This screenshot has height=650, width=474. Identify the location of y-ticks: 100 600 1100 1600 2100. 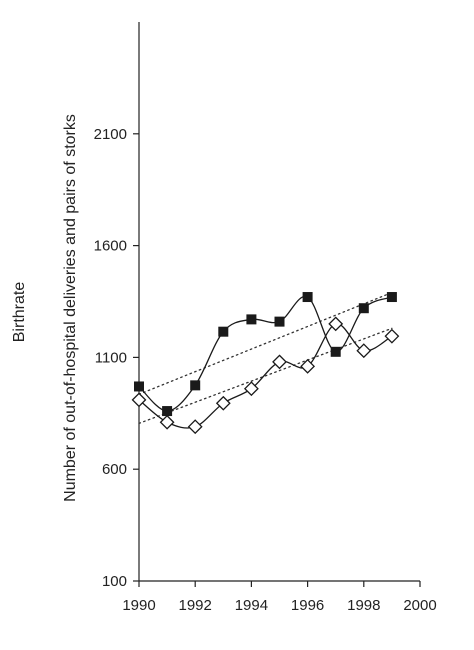
(116, 358).